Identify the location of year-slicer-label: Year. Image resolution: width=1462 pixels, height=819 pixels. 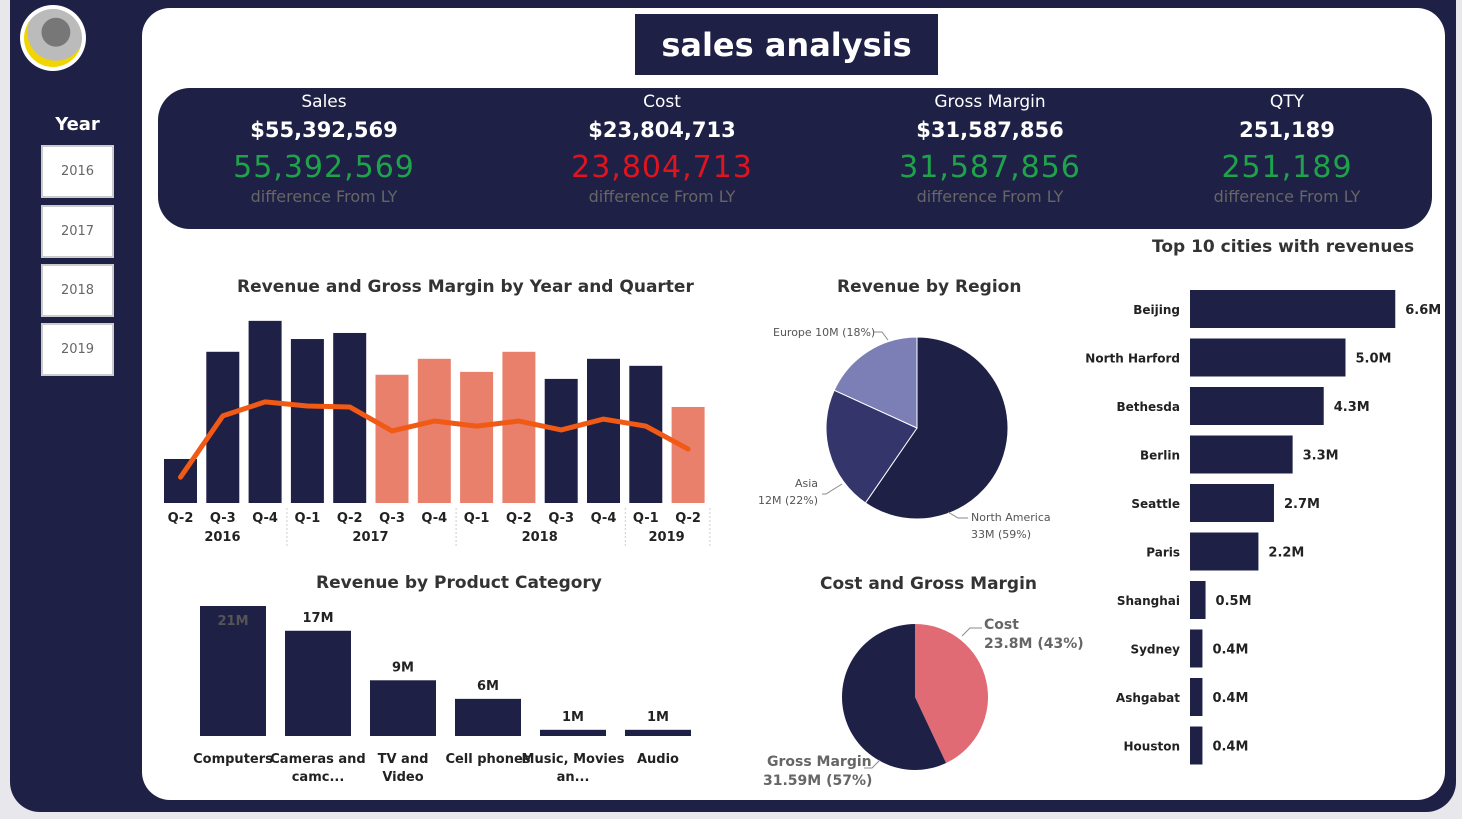
(77, 124).